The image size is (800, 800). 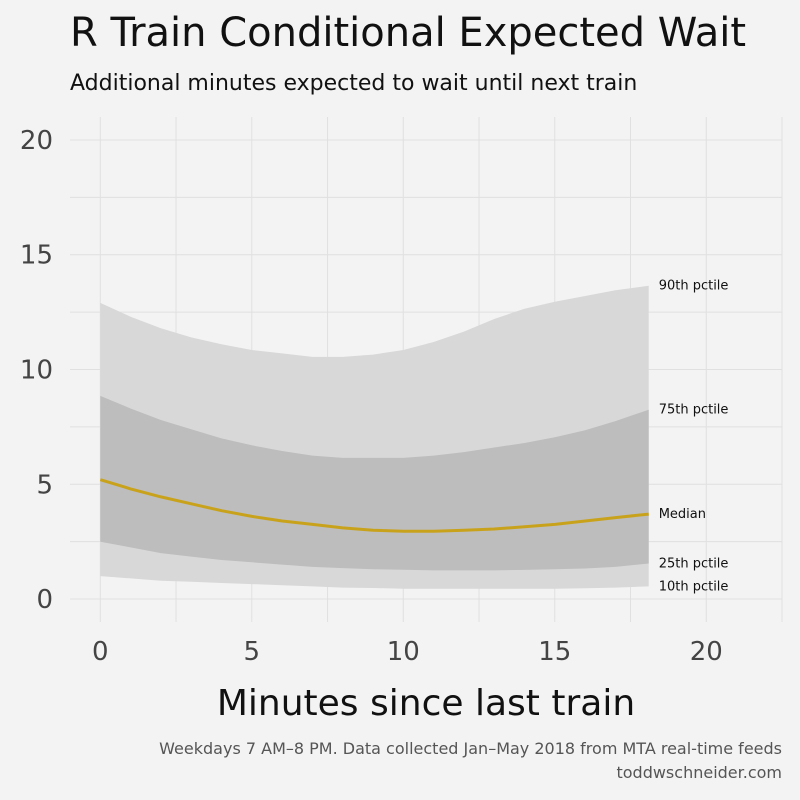 What do you see at coordinates (426, 703) in the screenshot?
I see `x-axis-label: Minutes since last train` at bounding box center [426, 703].